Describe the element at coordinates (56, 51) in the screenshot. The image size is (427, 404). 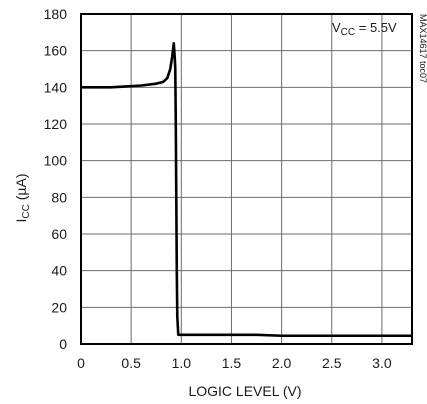
I see `y-tick-label: 160` at that location.